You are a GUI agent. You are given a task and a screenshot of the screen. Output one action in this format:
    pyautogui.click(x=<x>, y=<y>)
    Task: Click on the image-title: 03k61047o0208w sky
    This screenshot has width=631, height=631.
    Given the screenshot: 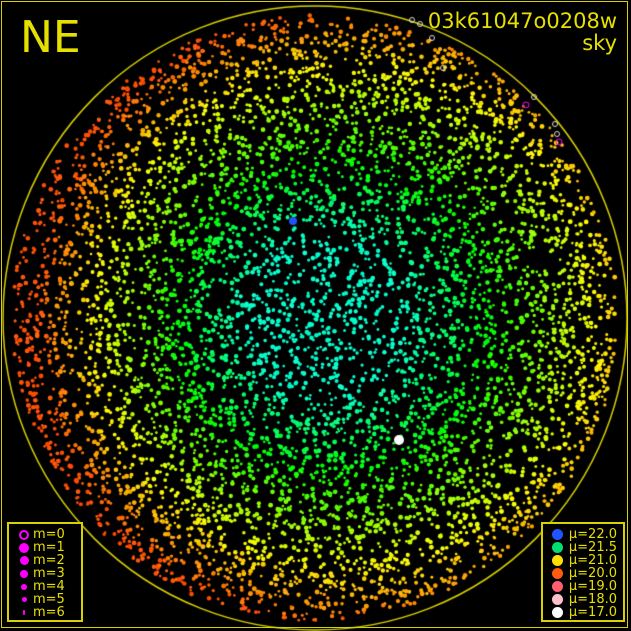 What is the action you would take?
    pyautogui.click(x=522, y=32)
    